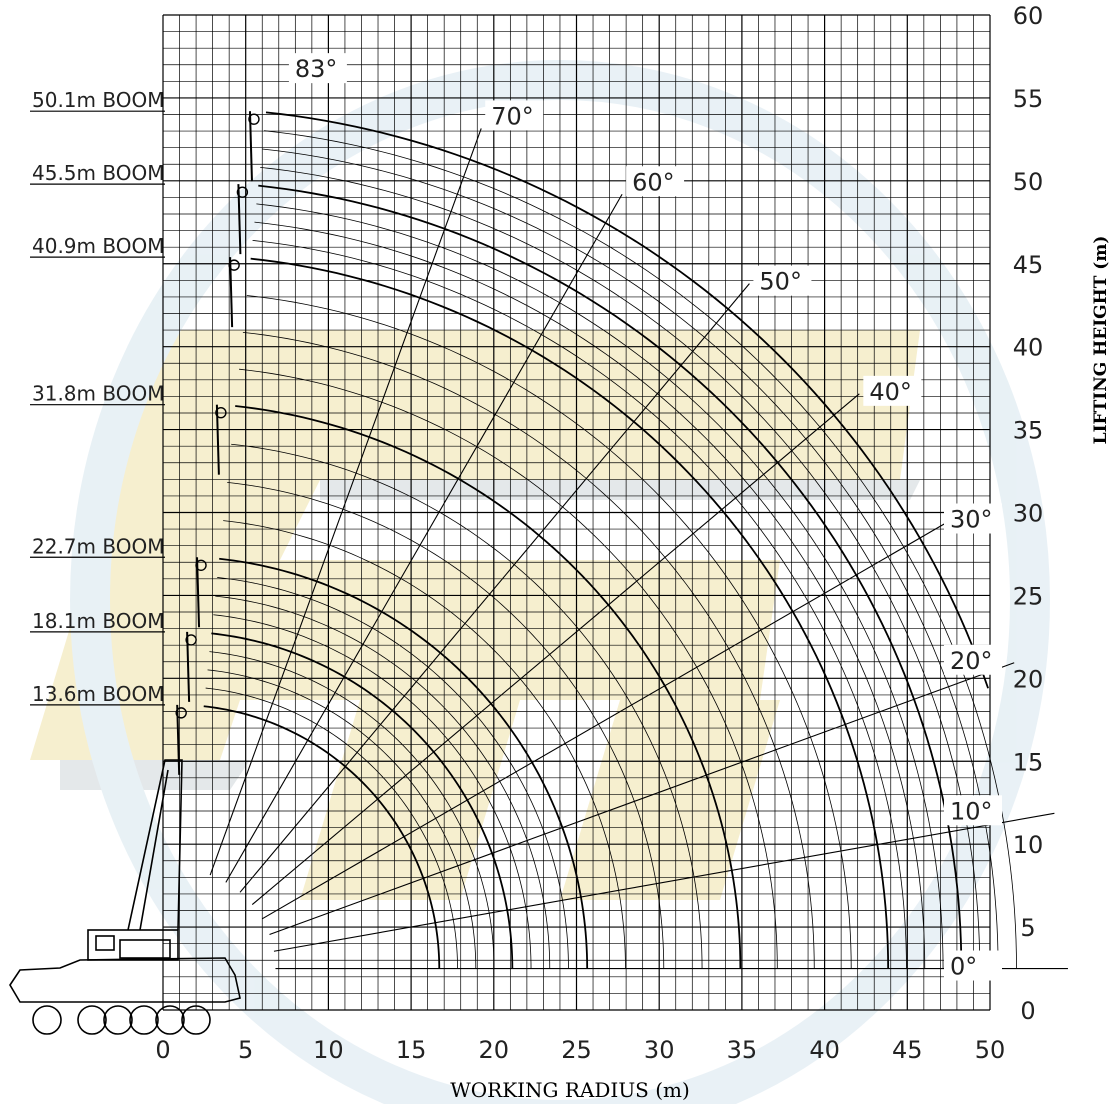 Image resolution: width=1120 pixels, height=1108 pixels. Describe the element at coordinates (328, 1050) in the screenshot. I see `x-tick-label: 10` at that location.